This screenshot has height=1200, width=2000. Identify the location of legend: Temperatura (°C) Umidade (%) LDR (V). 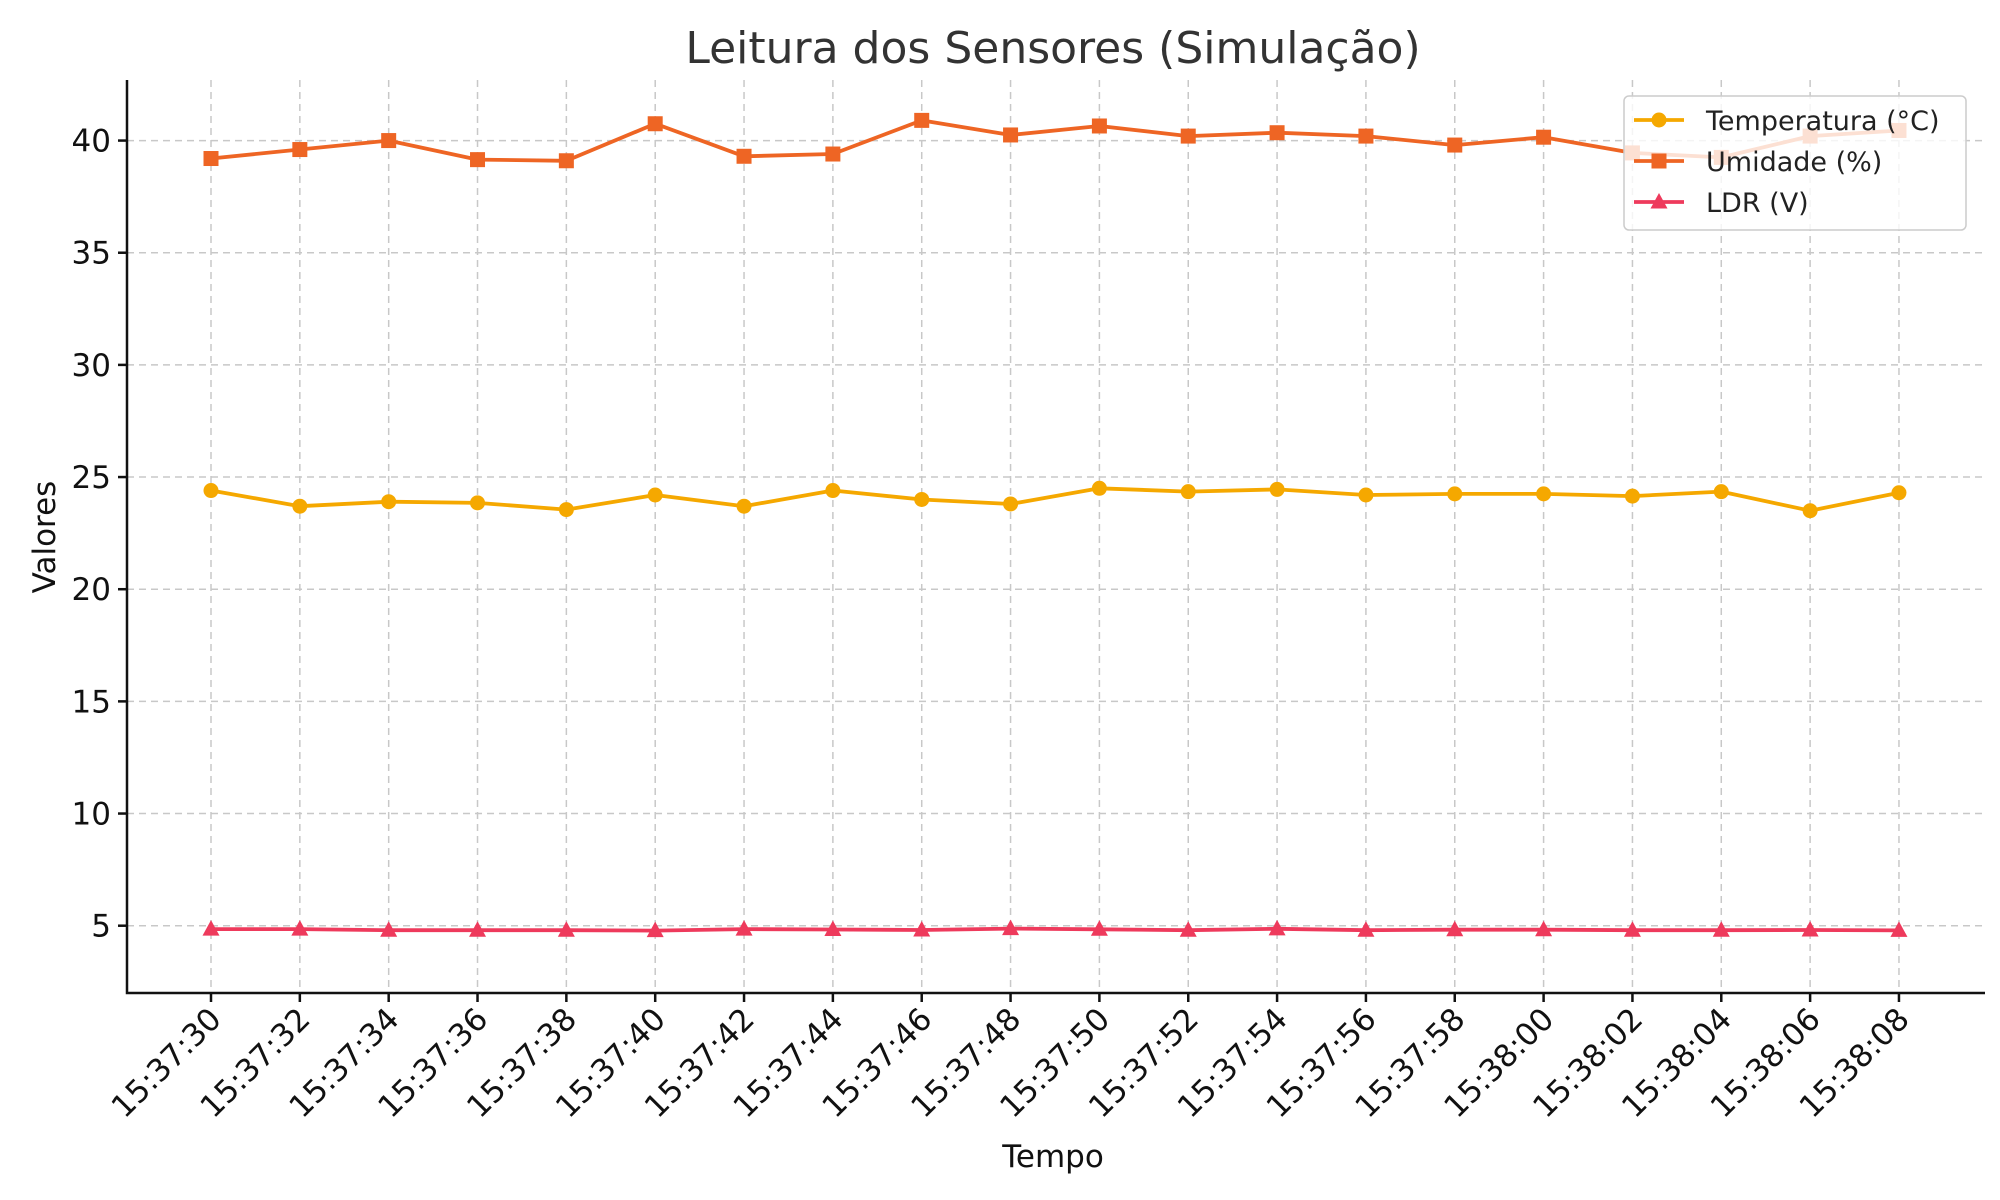
(1795, 163).